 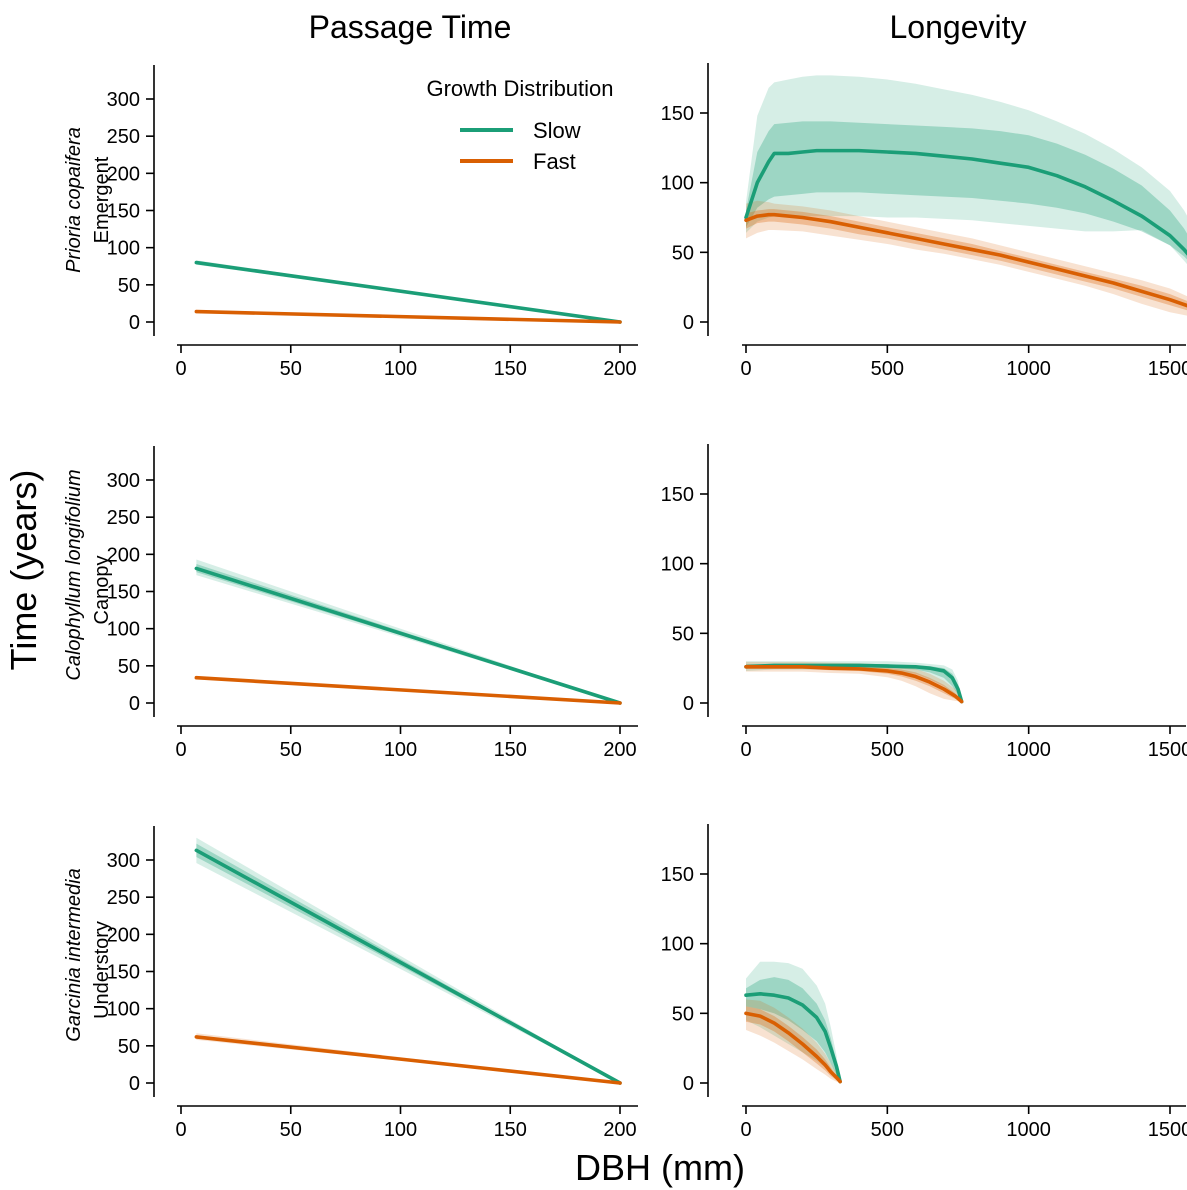 What do you see at coordinates (554, 161) in the screenshot?
I see `legend-label-fast: Fast` at bounding box center [554, 161].